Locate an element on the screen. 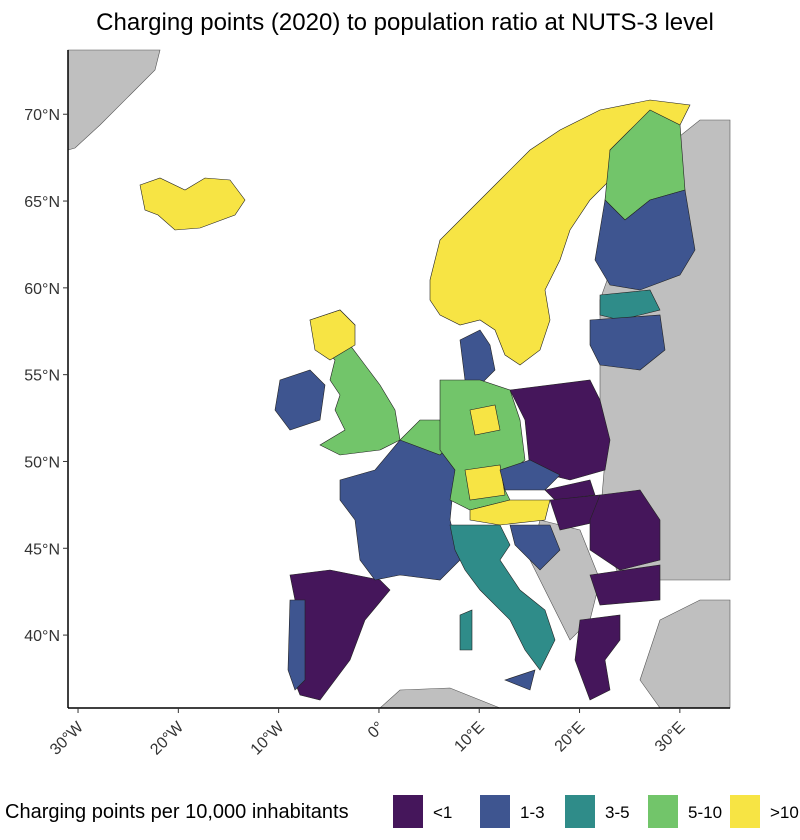  scotland is located at coordinates (332, 335).